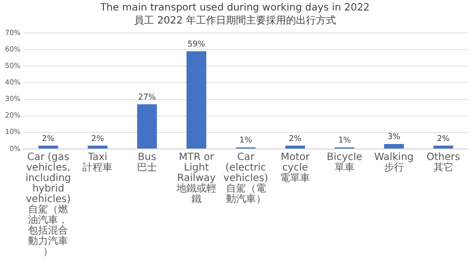 This screenshot has height=260, width=474. Describe the element at coordinates (295, 168) in the screenshot. I see `x-tick-label: Motor cycle 電單車` at that location.